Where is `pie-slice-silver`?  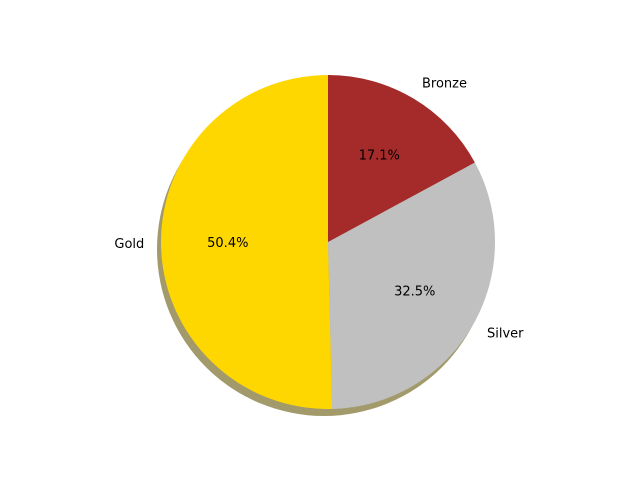 pie-slice-silver is located at coordinates (411, 285).